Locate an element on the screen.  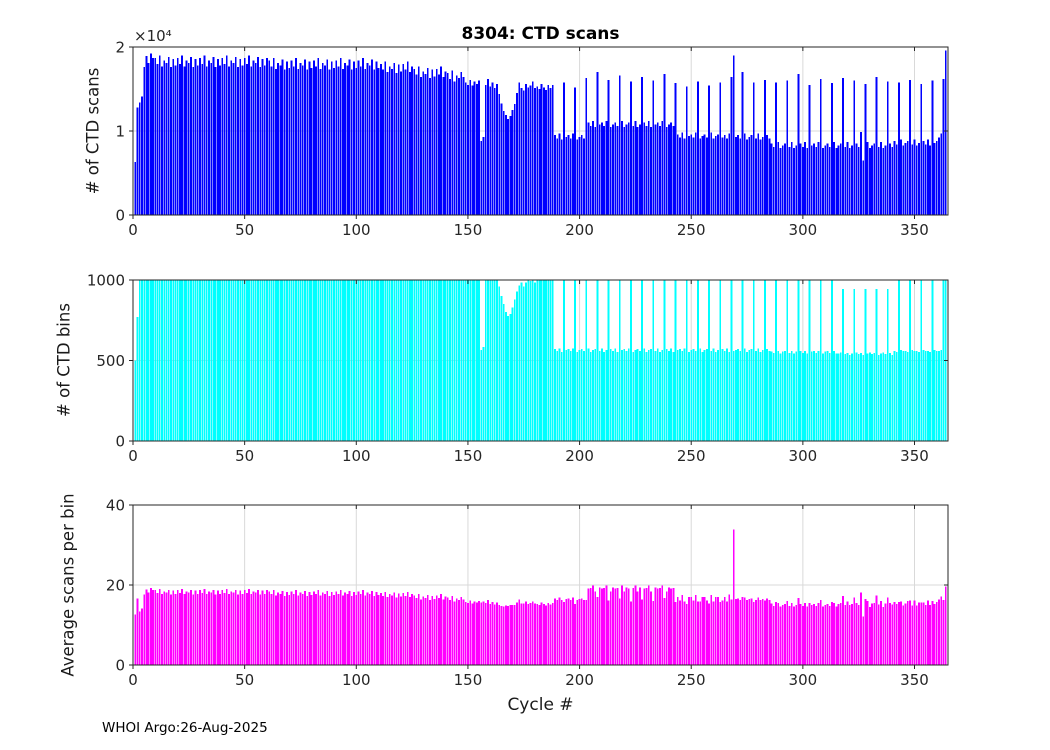
svg-text: 1 is located at coordinates (120, 132).